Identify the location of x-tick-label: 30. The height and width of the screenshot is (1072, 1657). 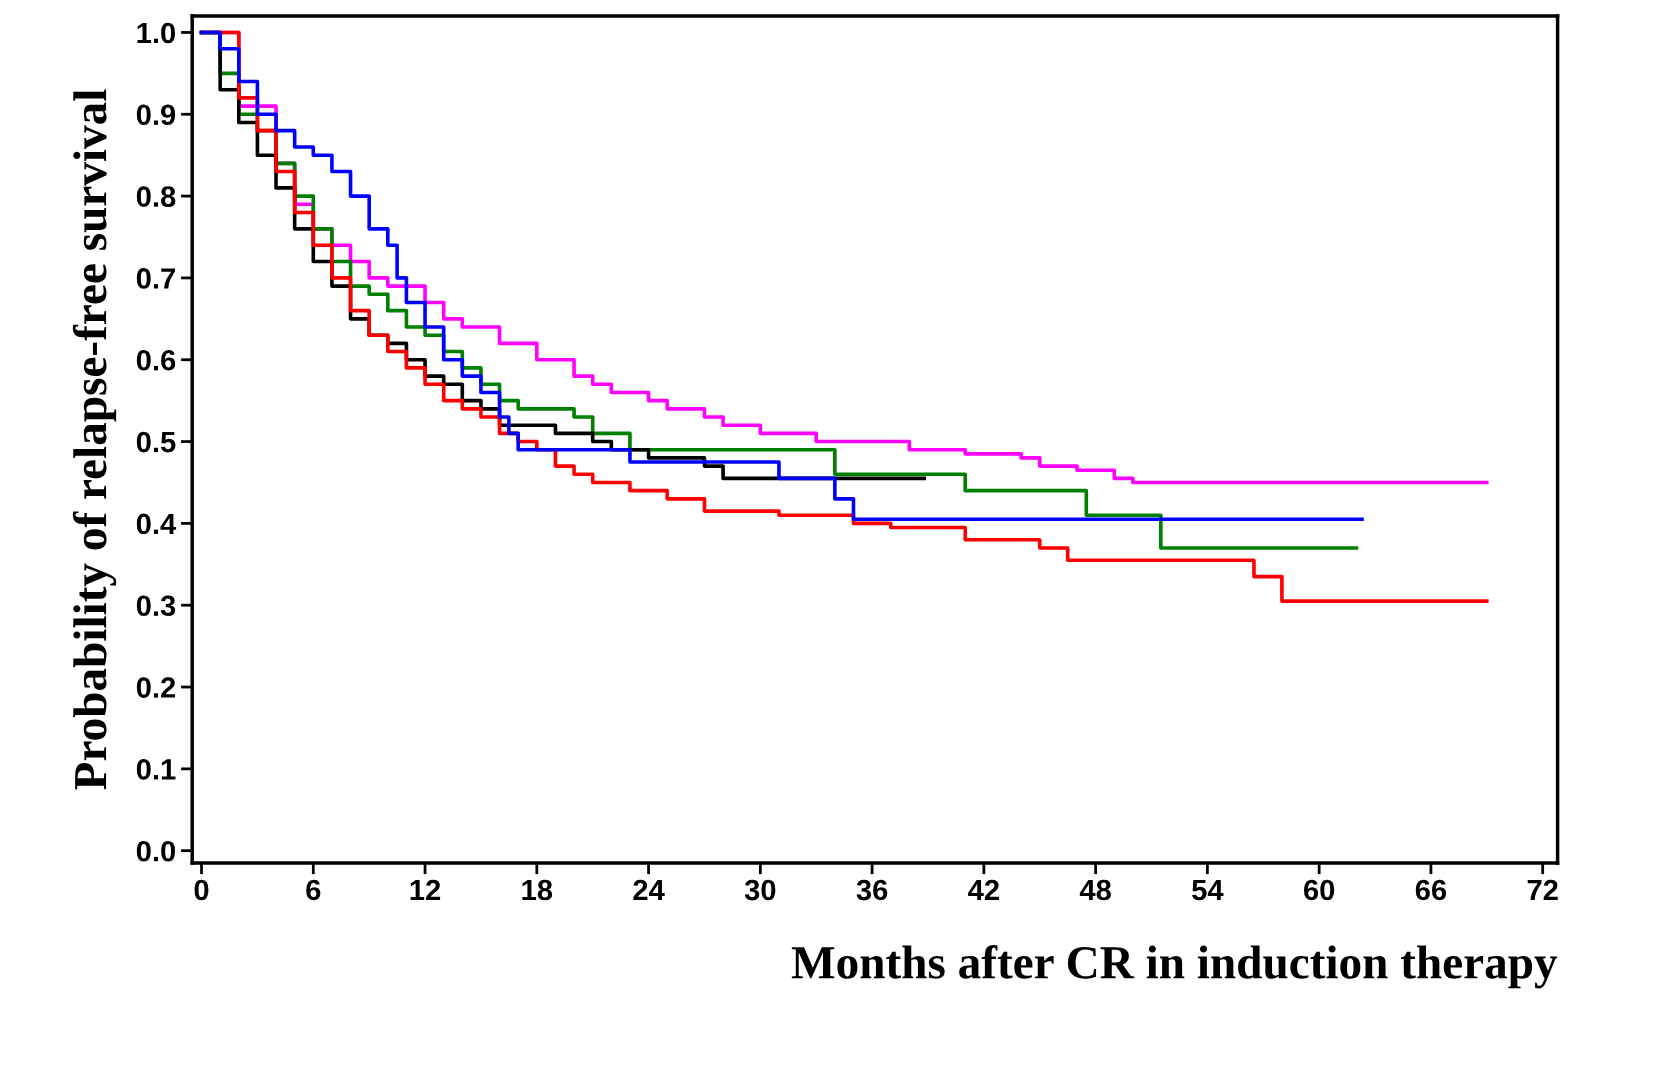
(760, 890).